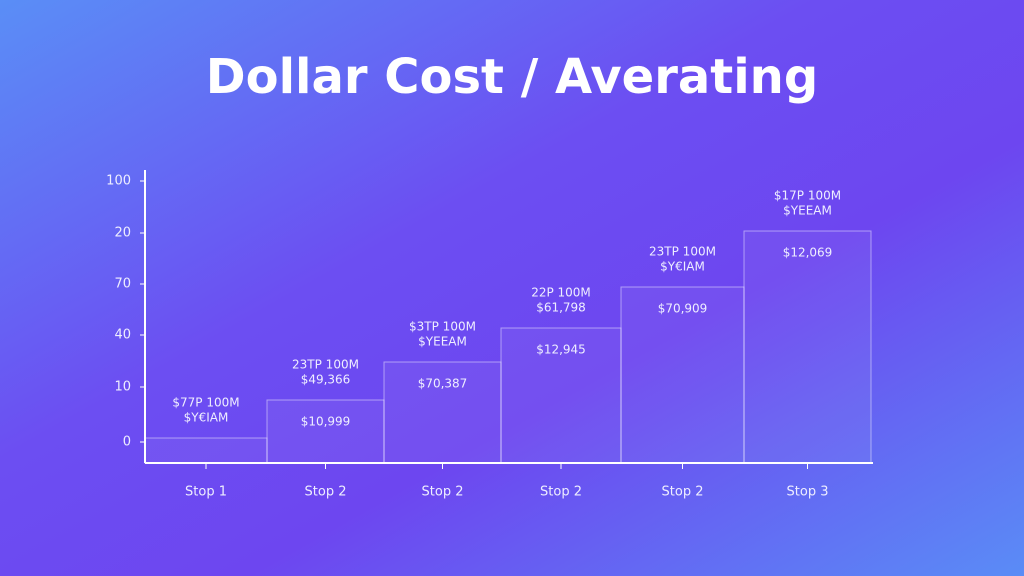  Describe the element at coordinates (118, 181) in the screenshot. I see `y-axis-label: 100` at that location.